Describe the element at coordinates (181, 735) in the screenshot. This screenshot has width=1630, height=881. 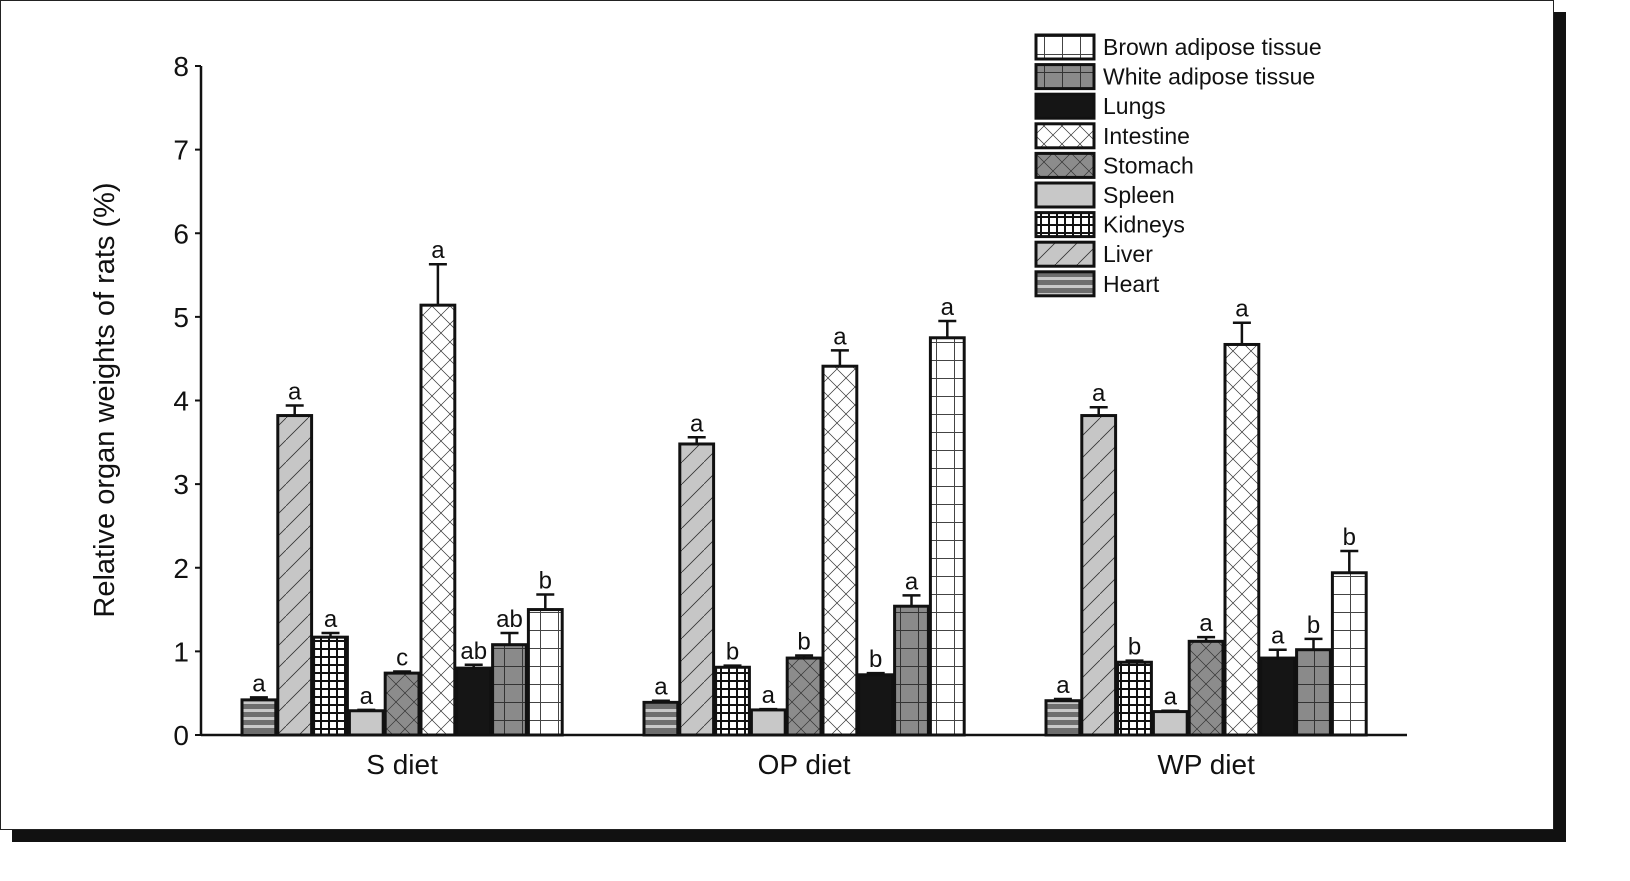
I see `y-tick-label: 0` at that location.